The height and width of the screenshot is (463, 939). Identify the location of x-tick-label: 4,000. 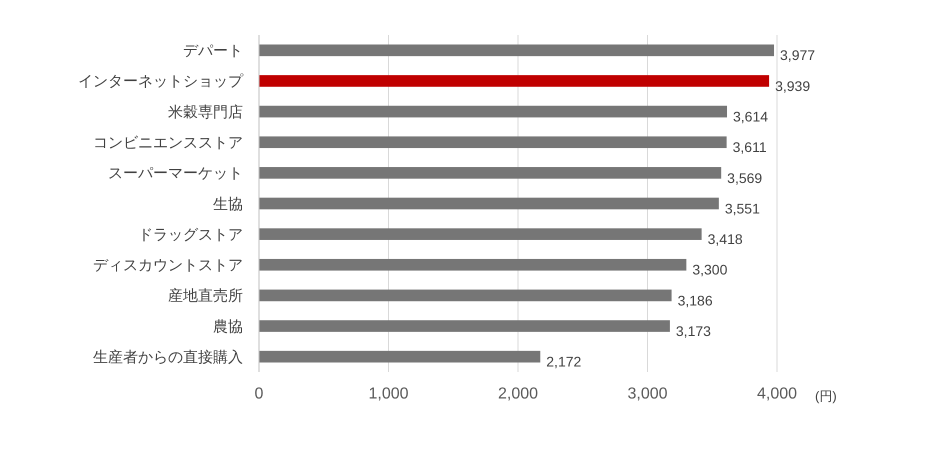
(777, 394).